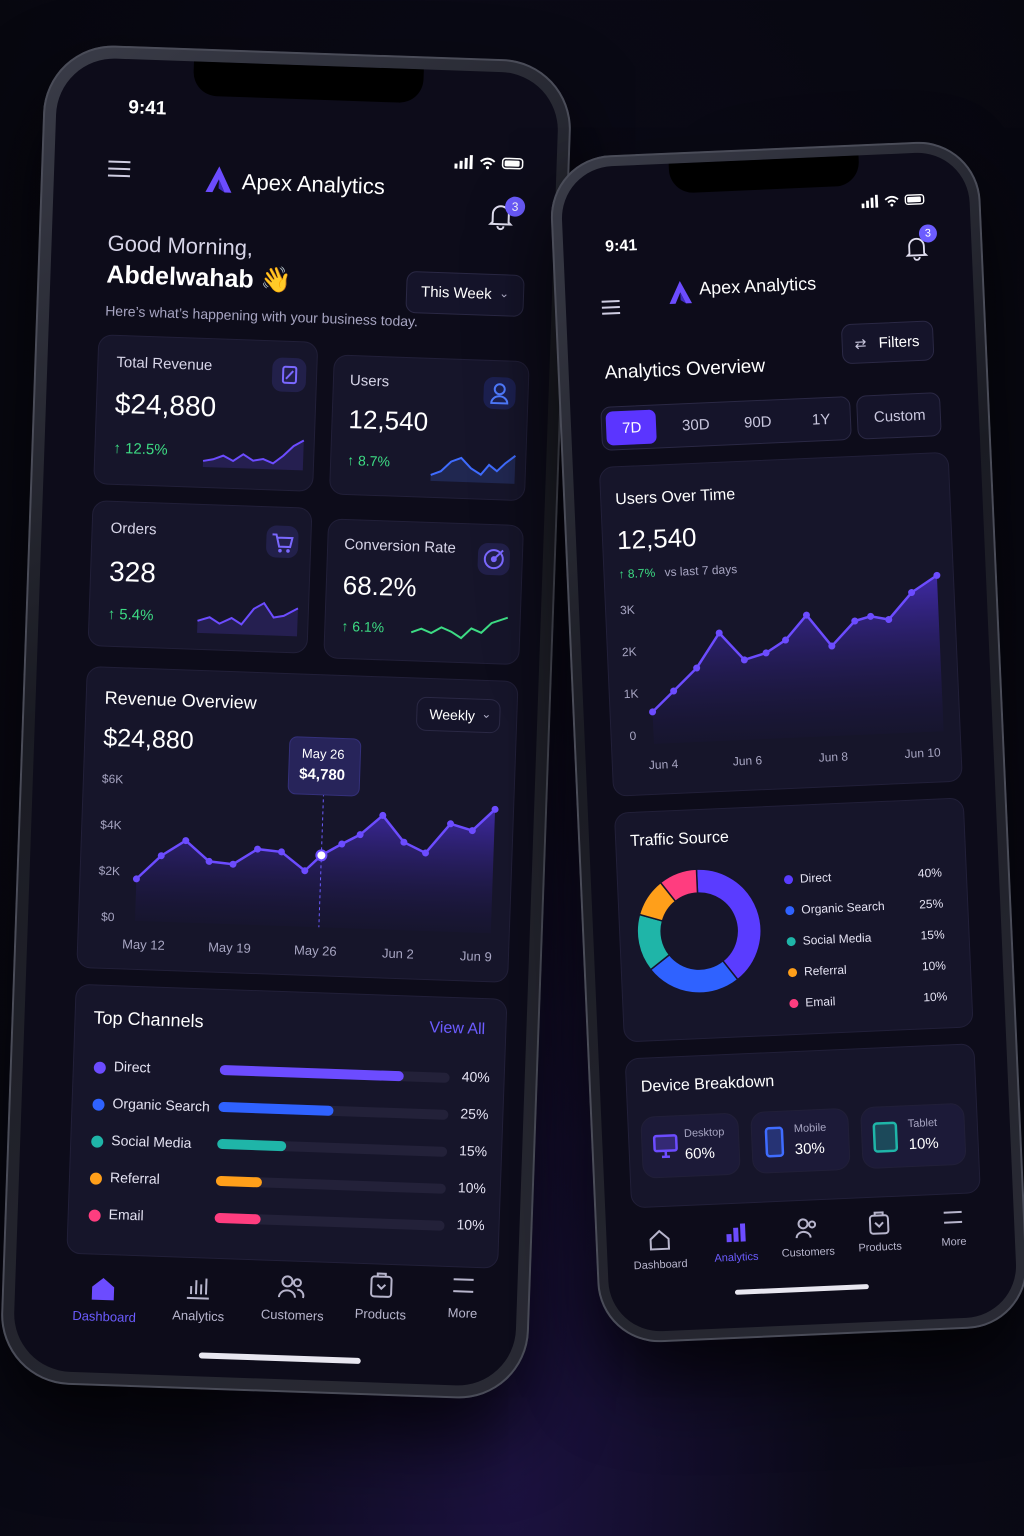 Image resolution: width=1024 pixels, height=1536 pixels. Describe the element at coordinates (695, 425) in the screenshot. I see `tab-30d: 30D` at that location.